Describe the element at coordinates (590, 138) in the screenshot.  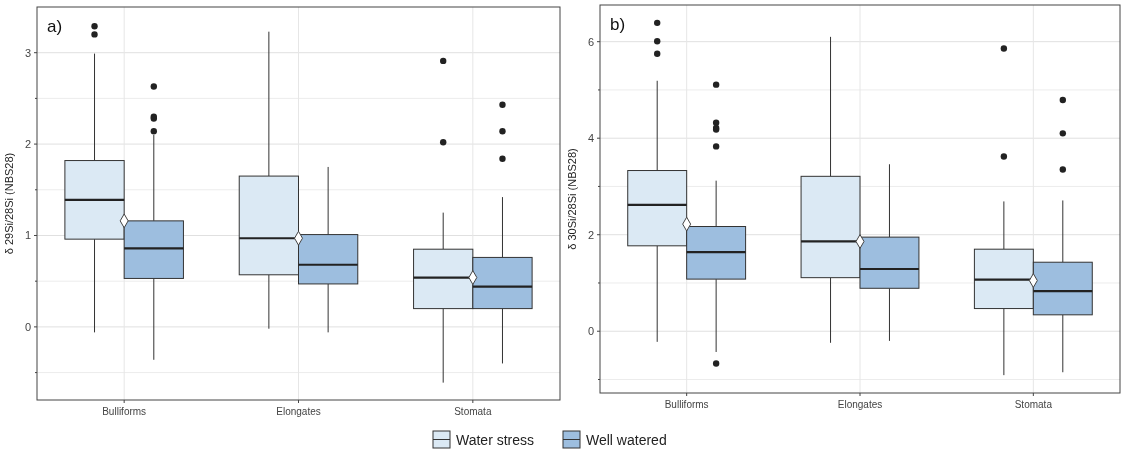
I see `y-tick-label: 4` at that location.